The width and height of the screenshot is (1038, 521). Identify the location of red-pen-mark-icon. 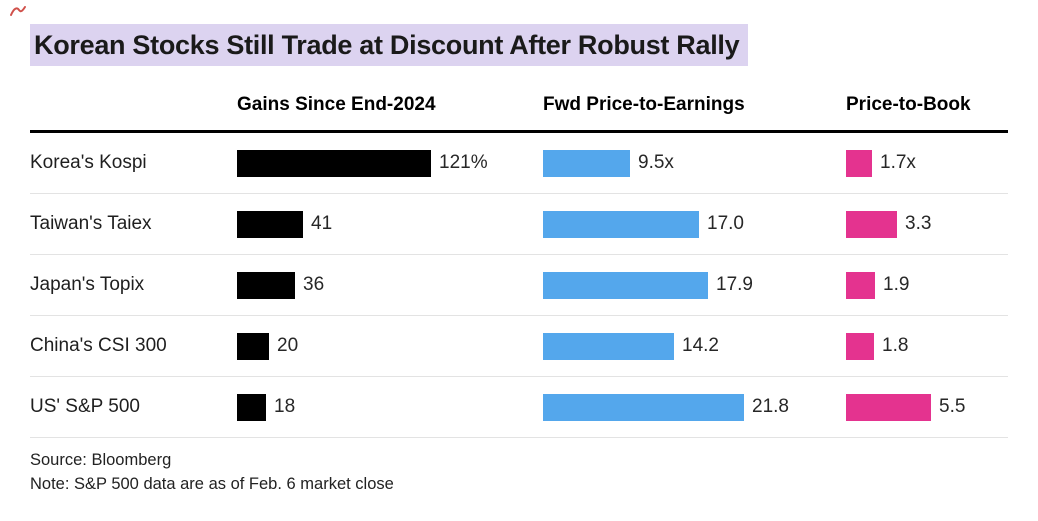
(18, 11).